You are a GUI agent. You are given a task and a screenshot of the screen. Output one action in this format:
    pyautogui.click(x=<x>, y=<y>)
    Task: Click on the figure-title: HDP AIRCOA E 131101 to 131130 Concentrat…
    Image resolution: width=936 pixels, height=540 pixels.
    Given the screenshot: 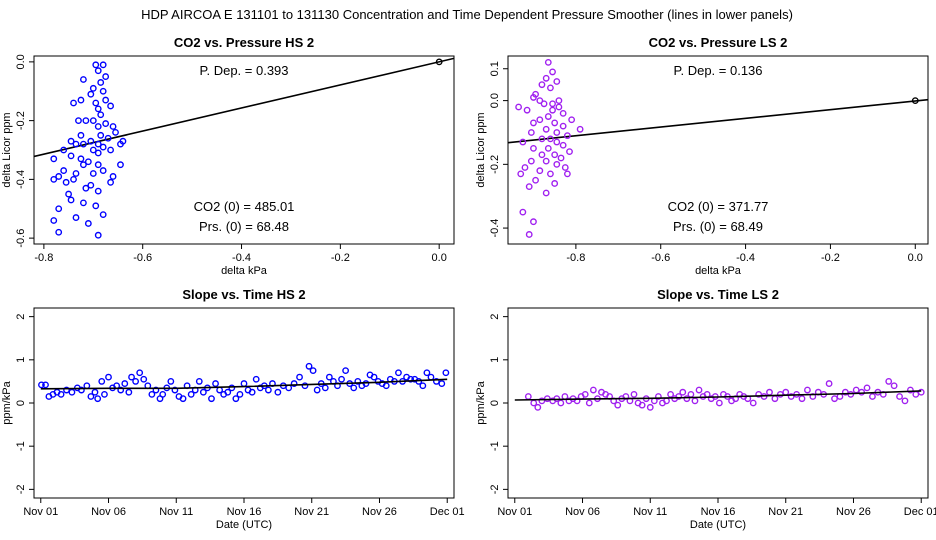 What is the action you would take?
    pyautogui.click(x=467, y=14)
    